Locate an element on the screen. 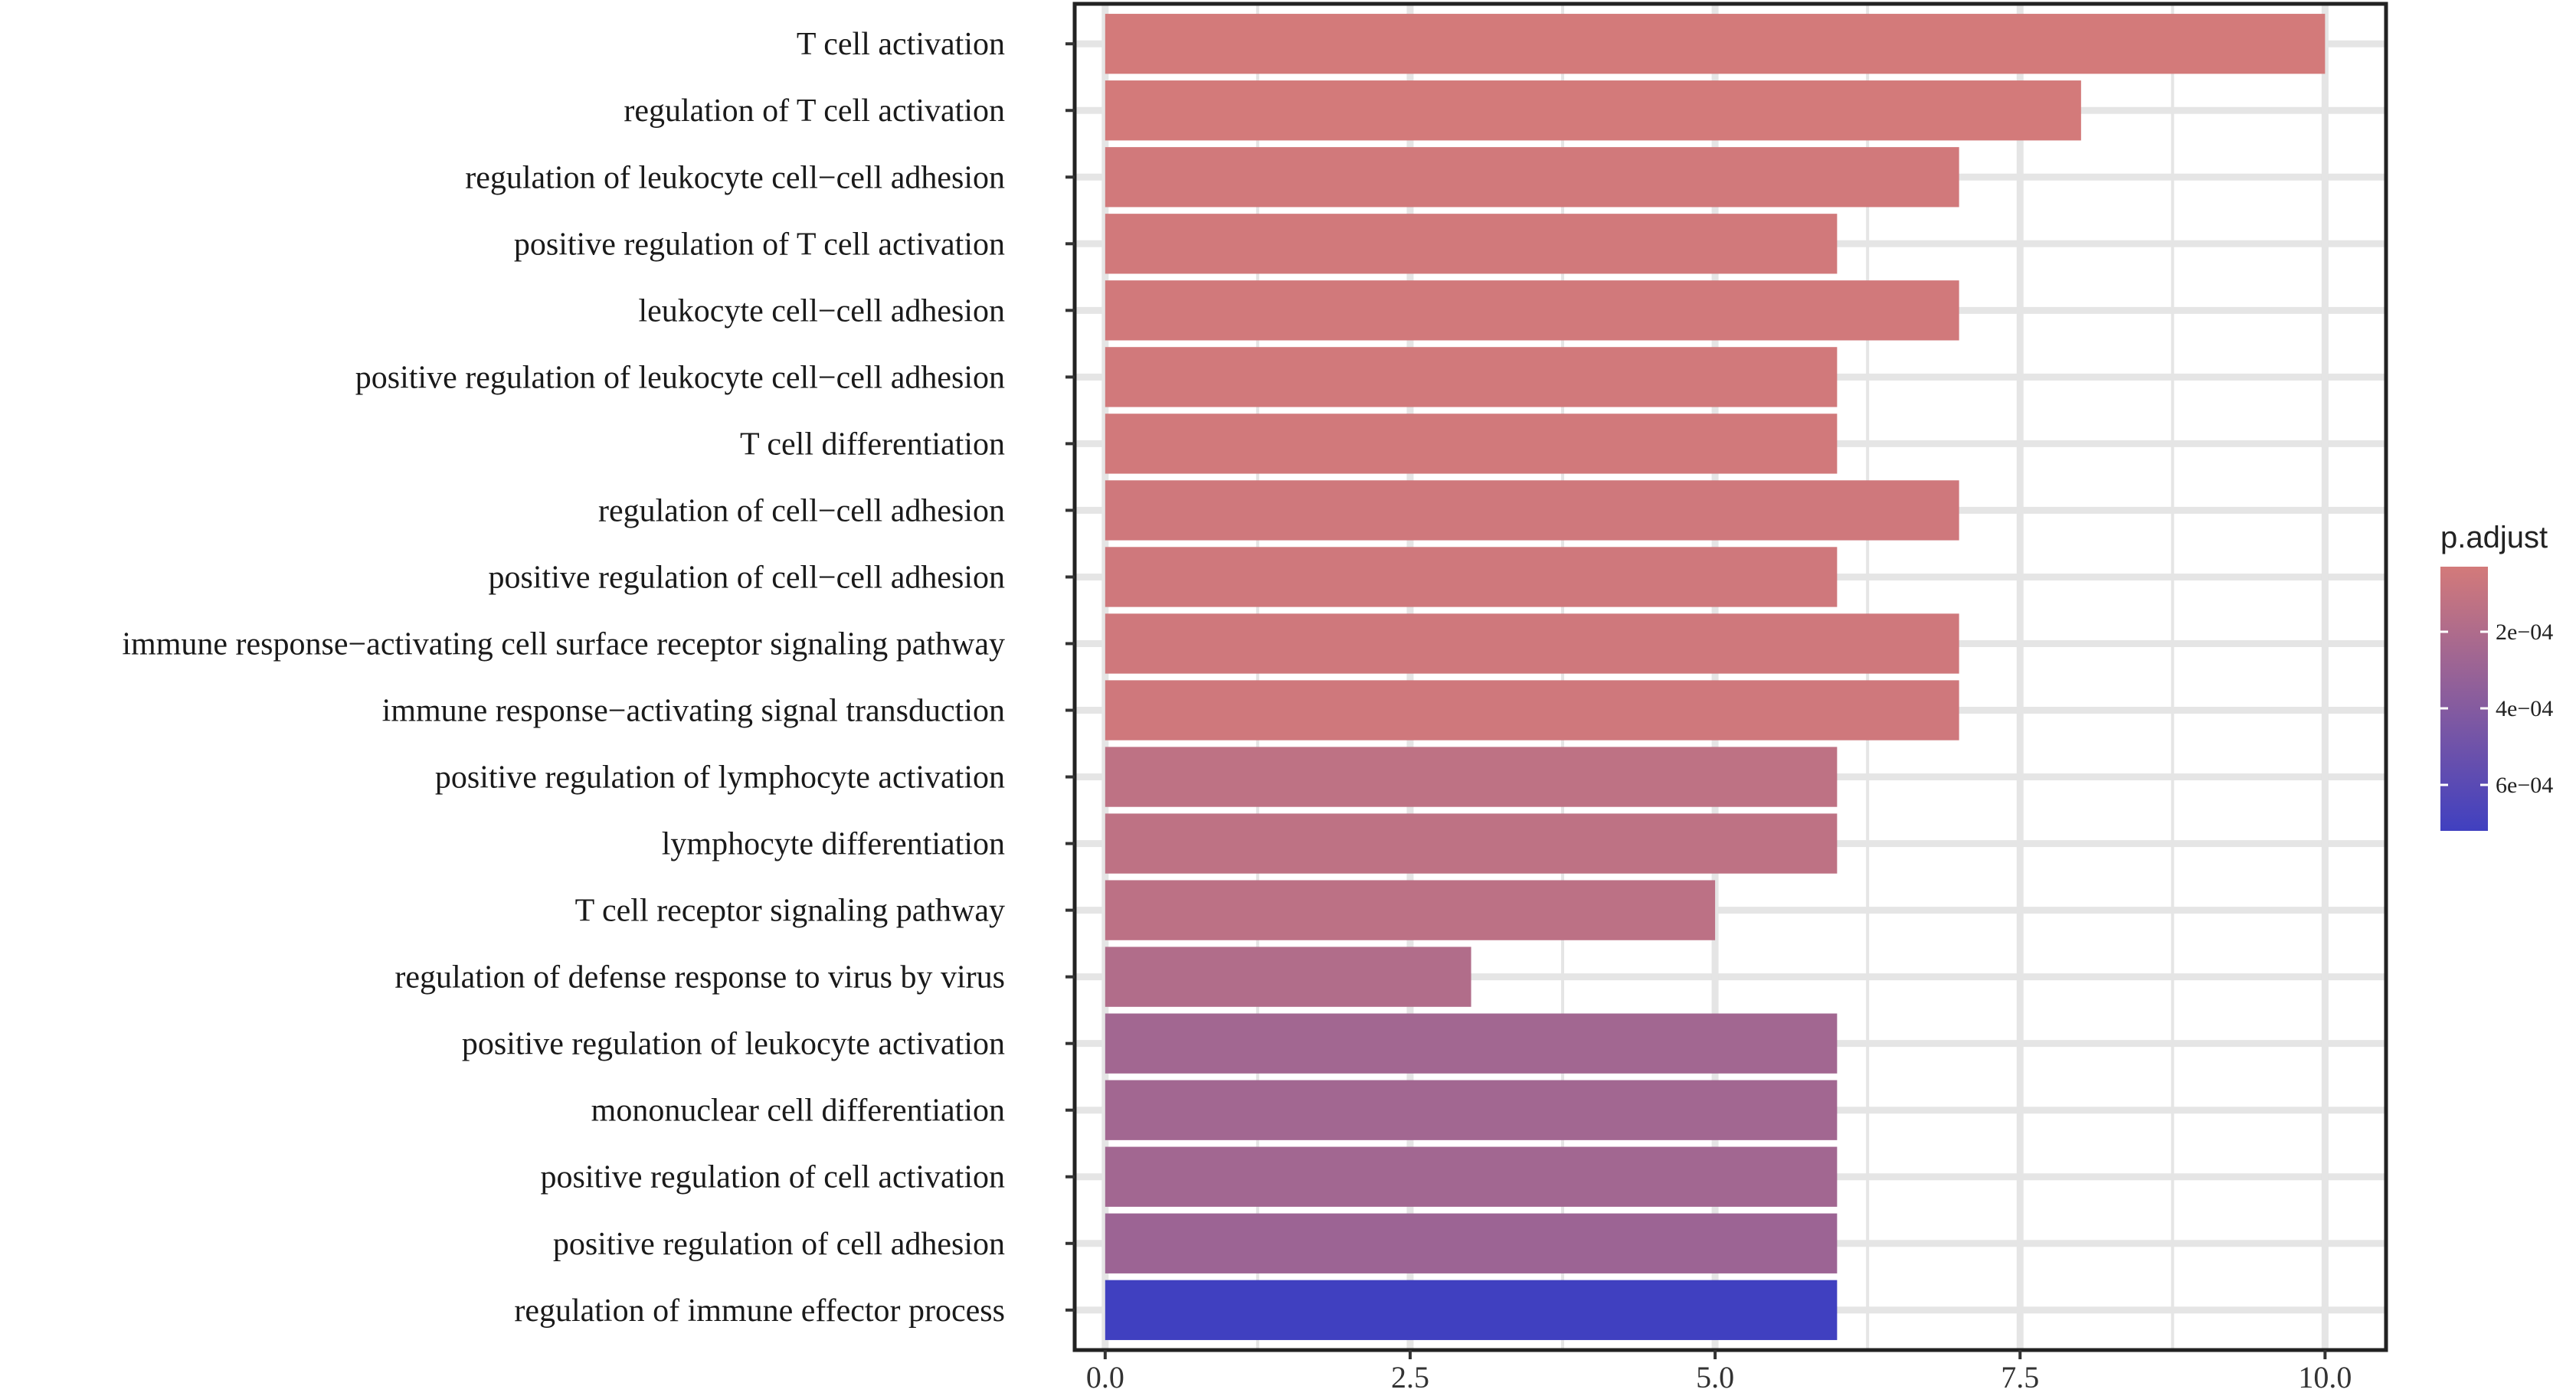 The image size is (2576, 1396). y-tick-label: regulation of immune effector process is located at coordinates (759, 1311).